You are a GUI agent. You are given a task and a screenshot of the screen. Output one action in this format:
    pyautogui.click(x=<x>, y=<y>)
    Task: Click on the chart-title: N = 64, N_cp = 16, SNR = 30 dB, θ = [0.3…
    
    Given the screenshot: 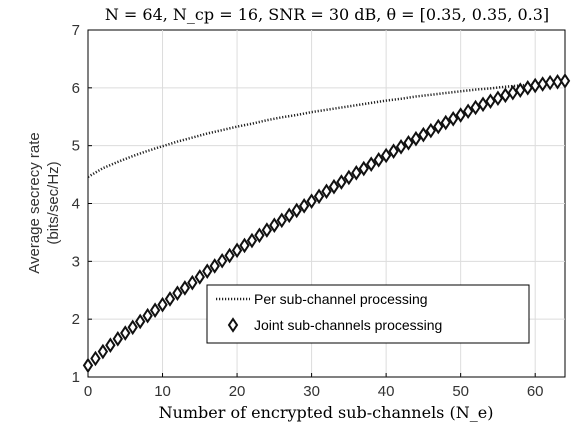 What is the action you would take?
    pyautogui.click(x=327, y=14)
    